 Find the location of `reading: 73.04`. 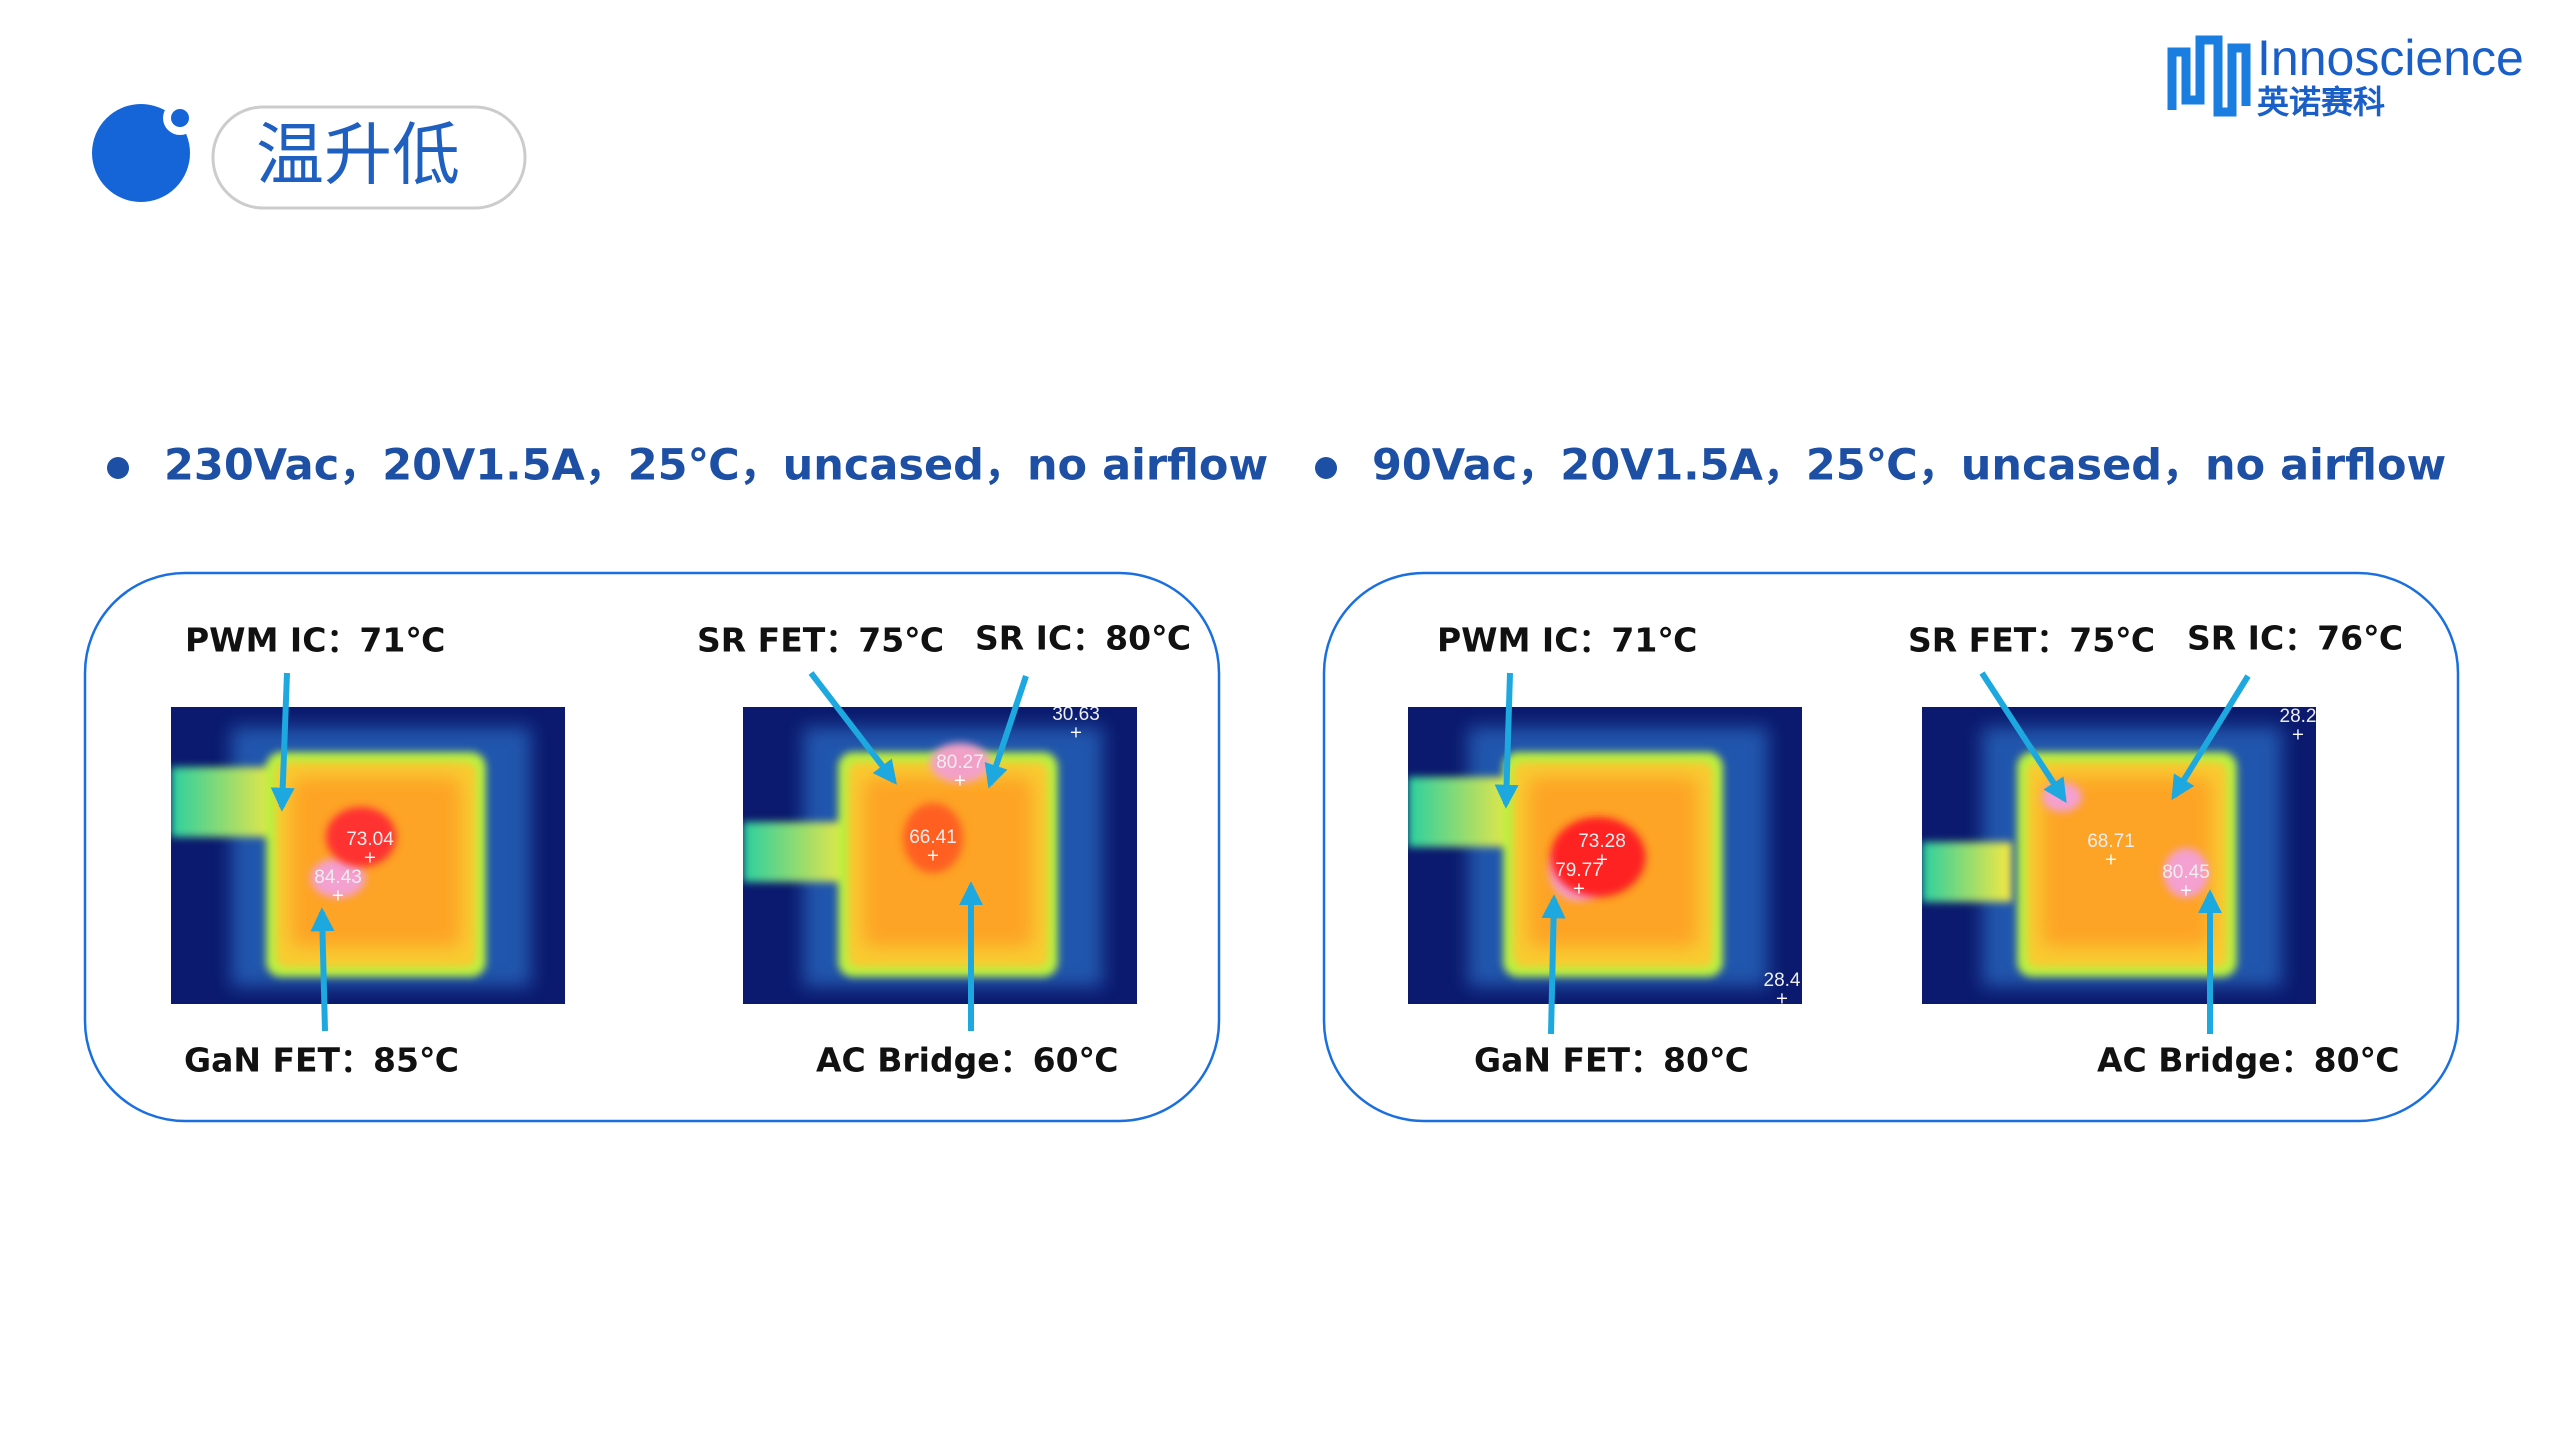

reading: 73.04 is located at coordinates (370, 839).